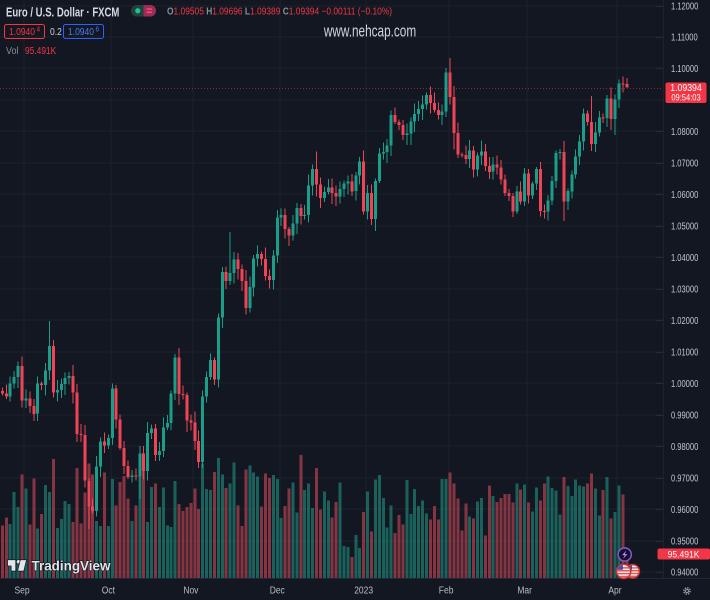 The width and height of the screenshot is (710, 600). I want to click on svg-text: 1.04000, so click(684, 257).